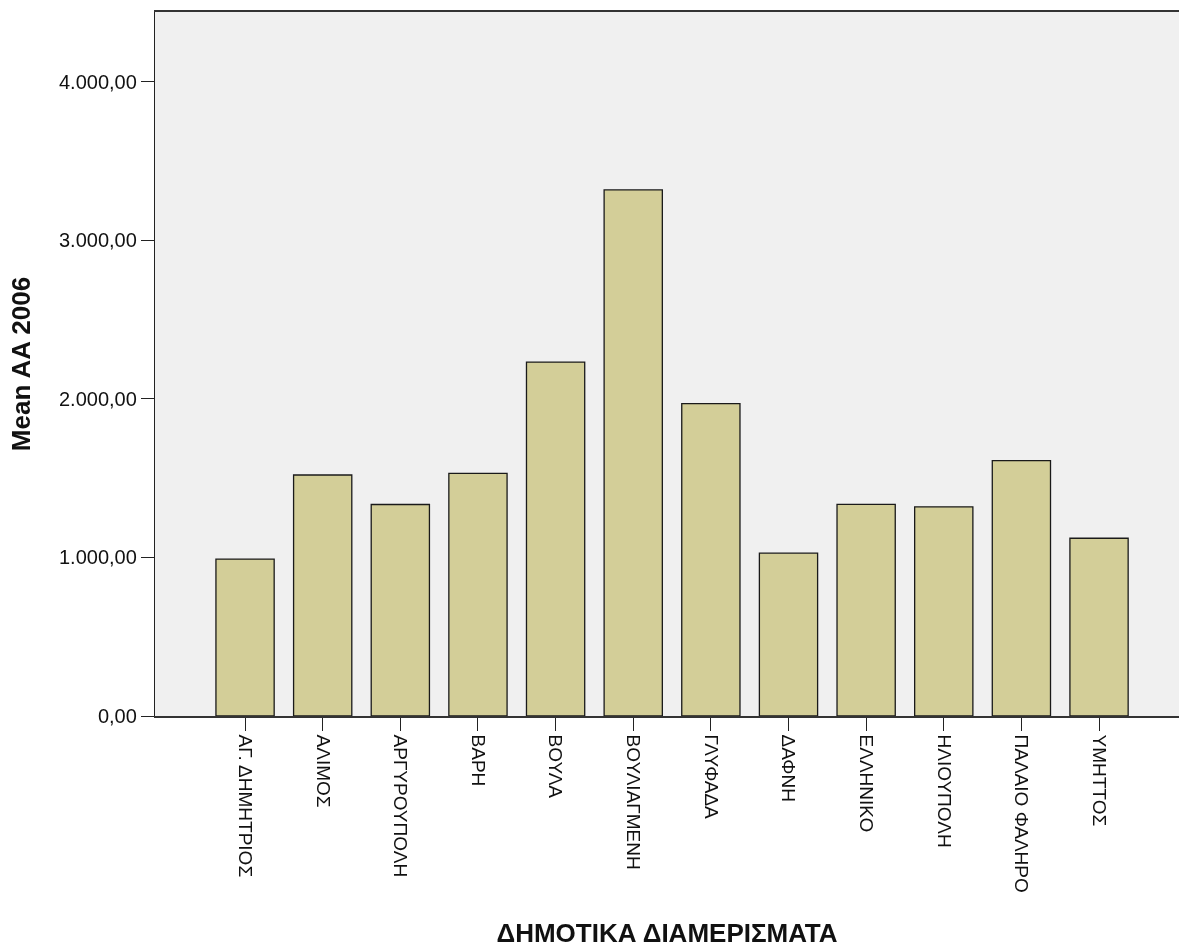 Image resolution: width=1179 pixels, height=949 pixels. Describe the element at coordinates (97, 240) in the screenshot. I see `y-tick-label: 3.000,00` at that location.